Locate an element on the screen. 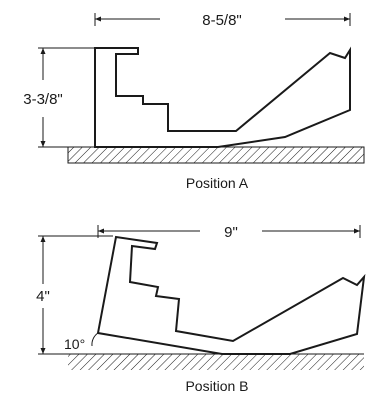 The width and height of the screenshot is (369, 398). position-a-width-dimension: 8-5/8" is located at coordinates (222, 20).